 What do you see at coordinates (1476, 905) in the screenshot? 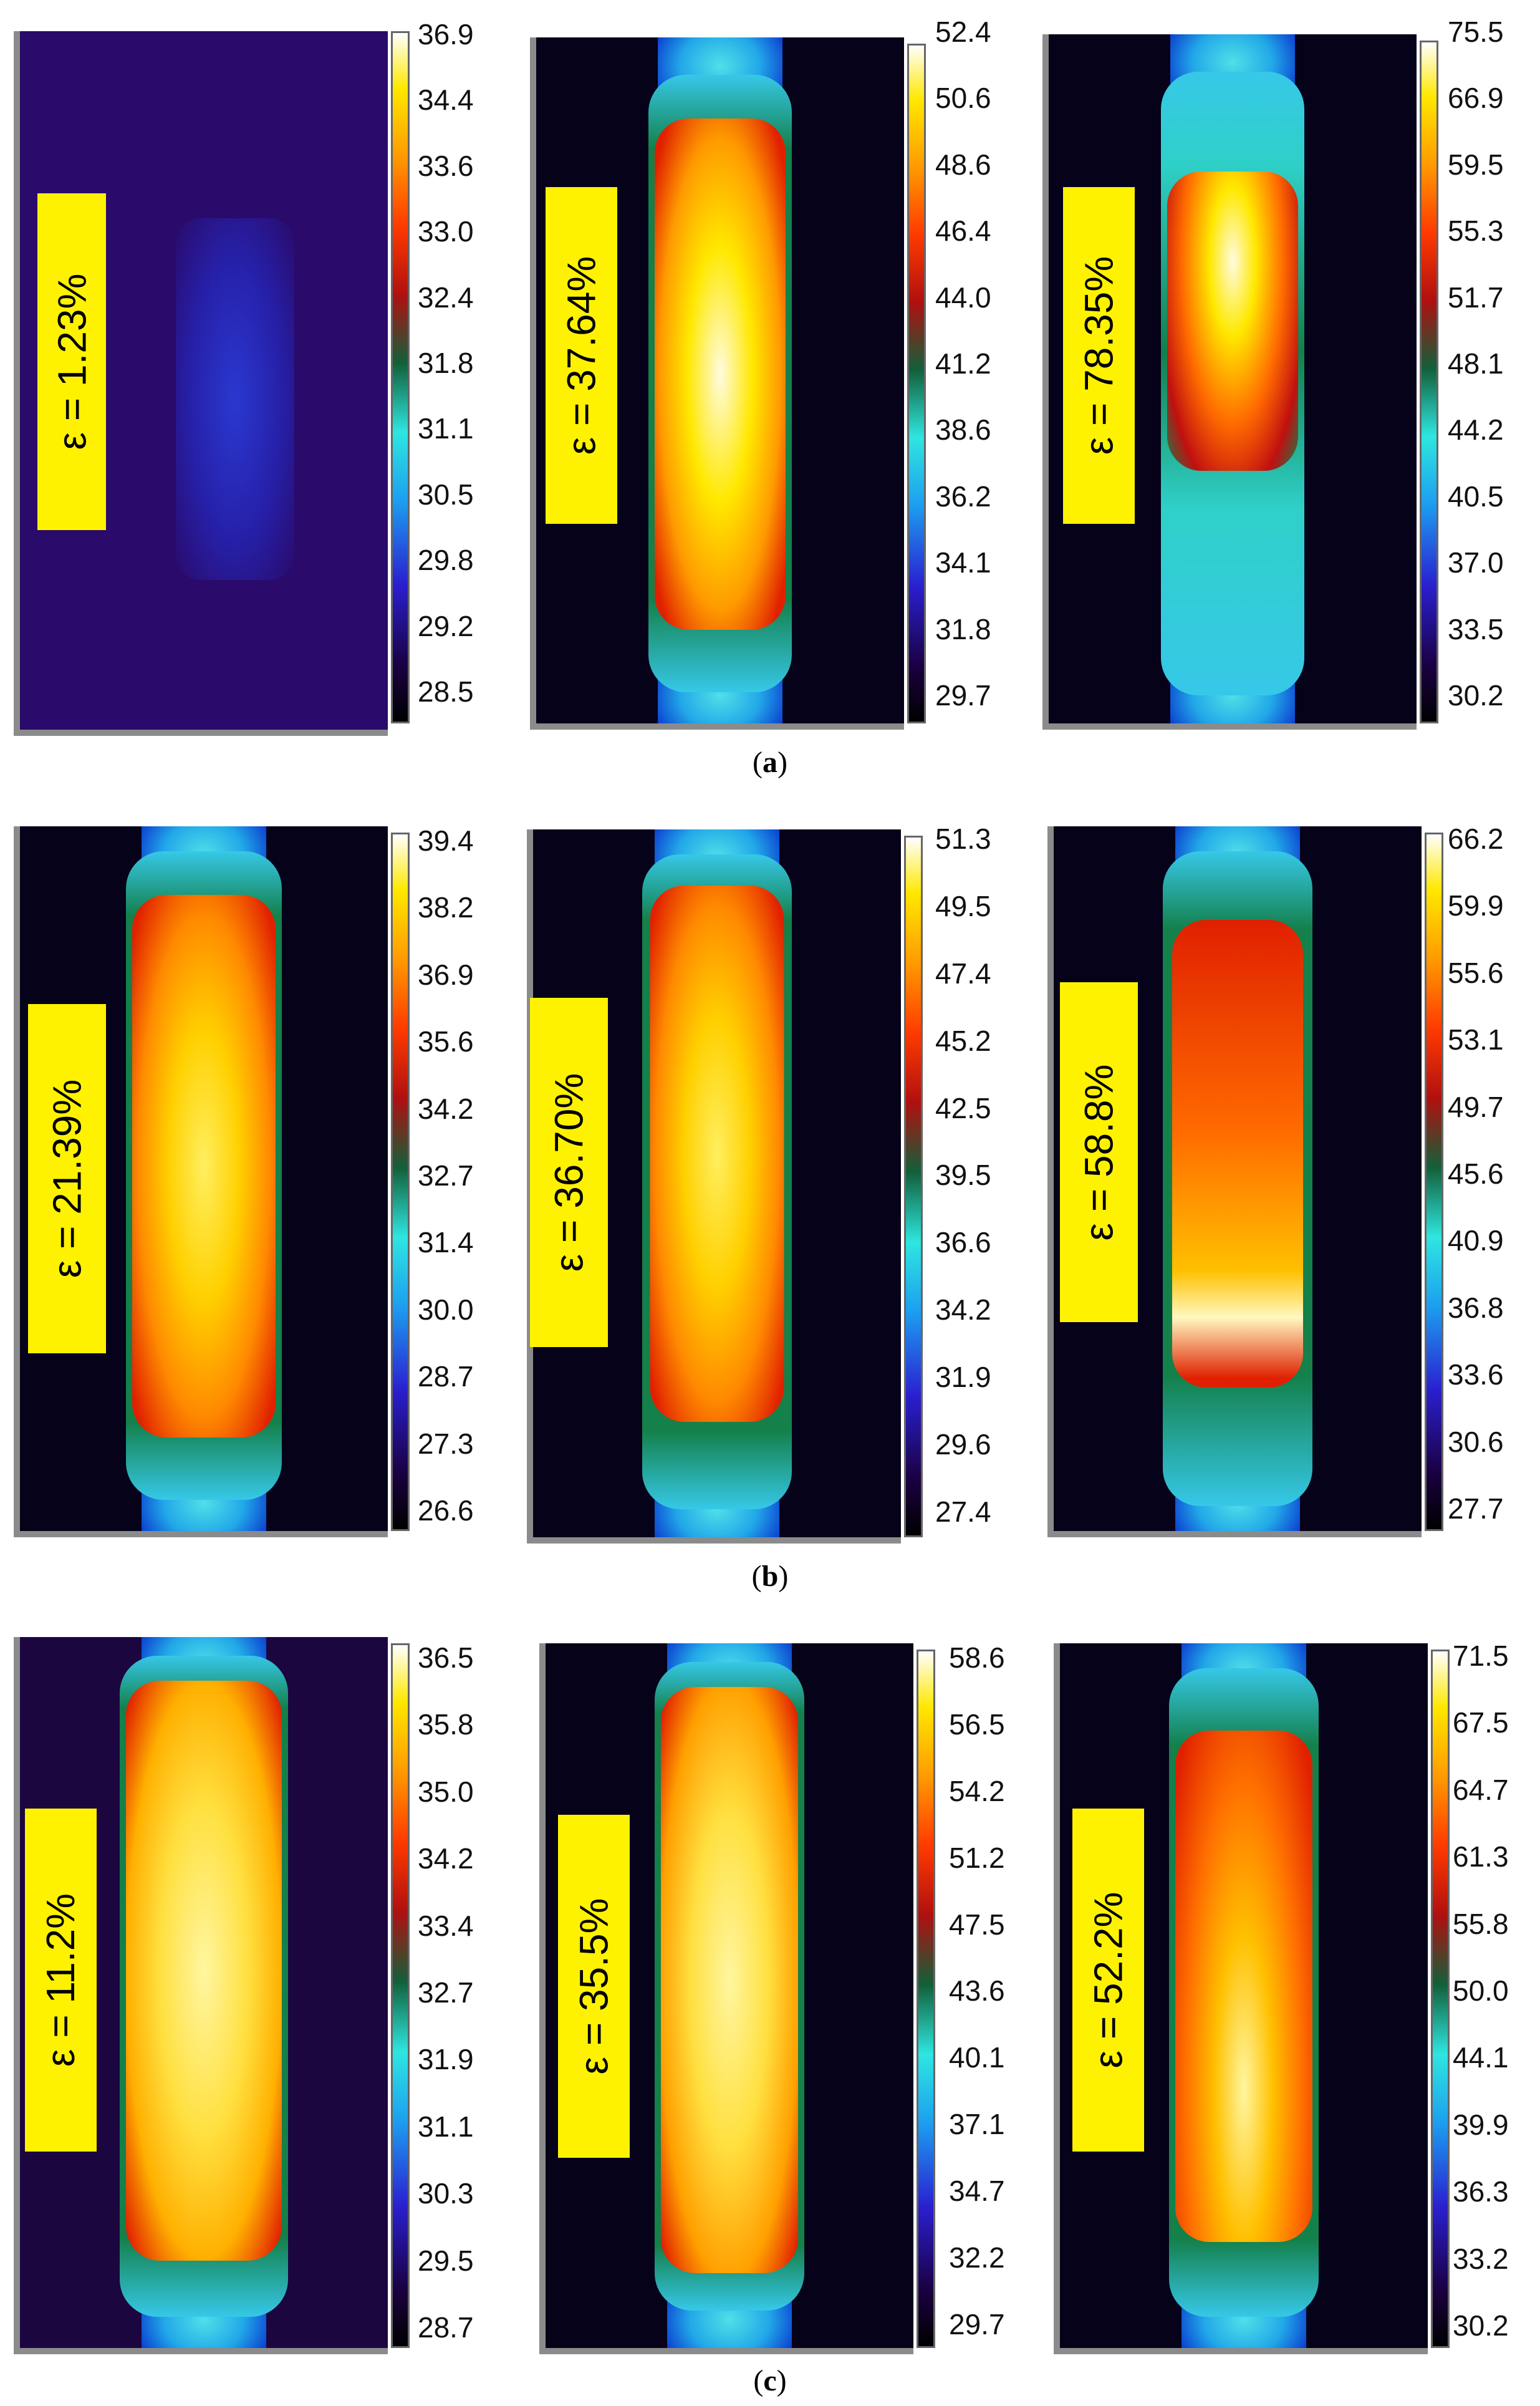
I see `tick-label: 59.9` at bounding box center [1476, 905].